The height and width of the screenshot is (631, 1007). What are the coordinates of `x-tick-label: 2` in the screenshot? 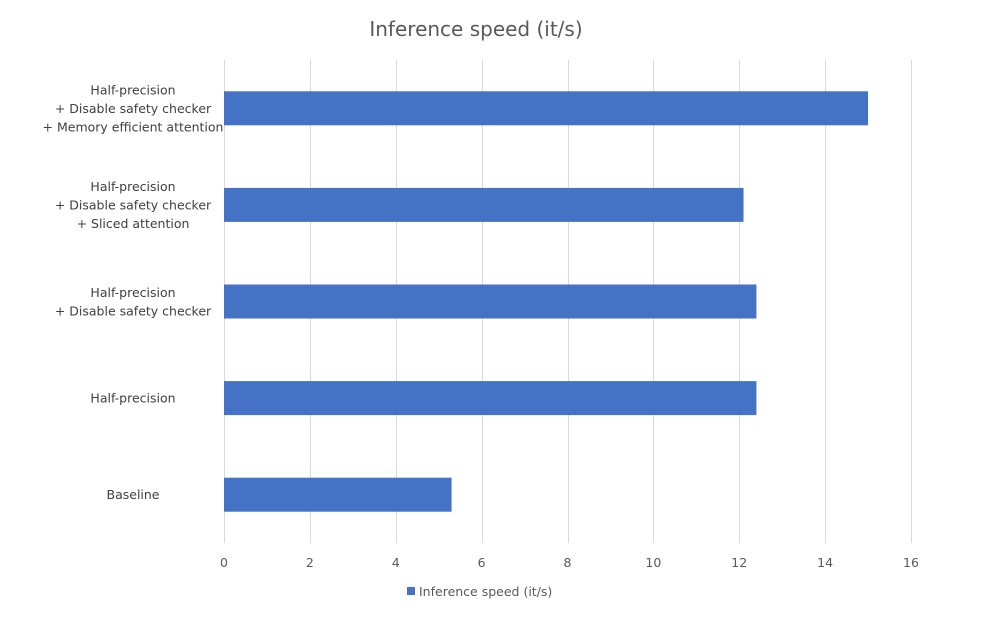 It's located at (310, 562).